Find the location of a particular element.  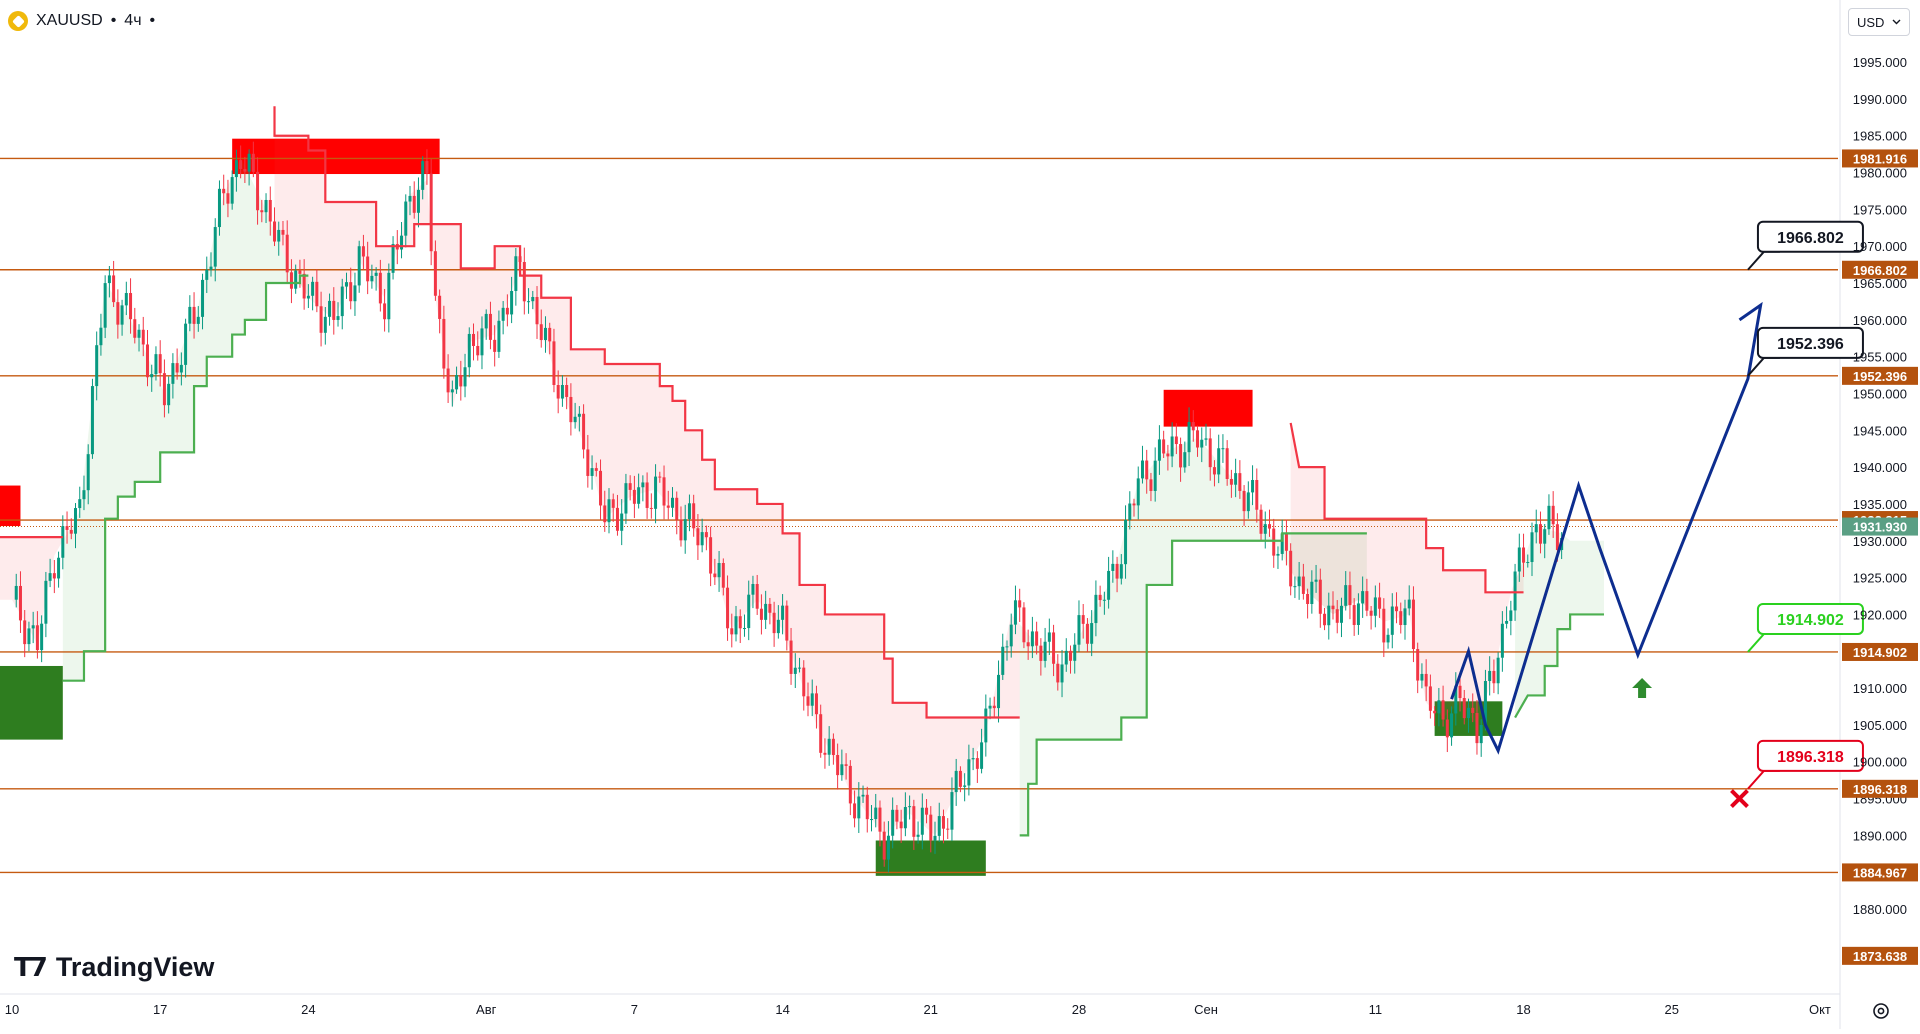

currency-select: USD is located at coordinates (1879, 22).